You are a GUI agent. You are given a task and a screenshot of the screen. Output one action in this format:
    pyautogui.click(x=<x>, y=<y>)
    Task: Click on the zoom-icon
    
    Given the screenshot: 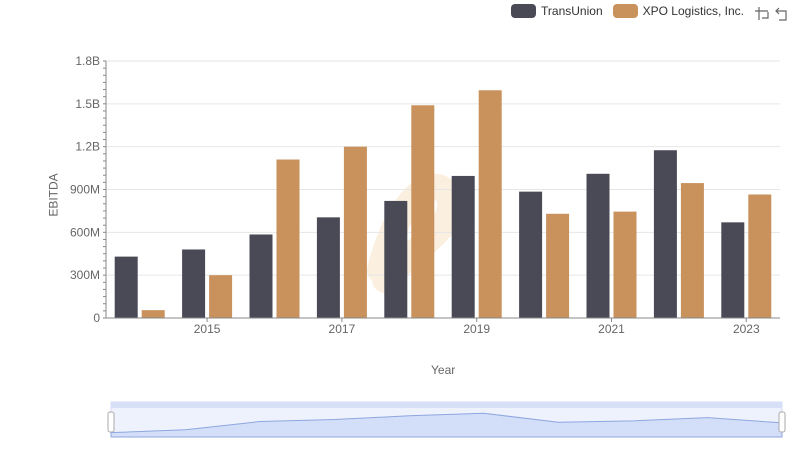 What is the action you would take?
    pyautogui.click(x=761, y=13)
    